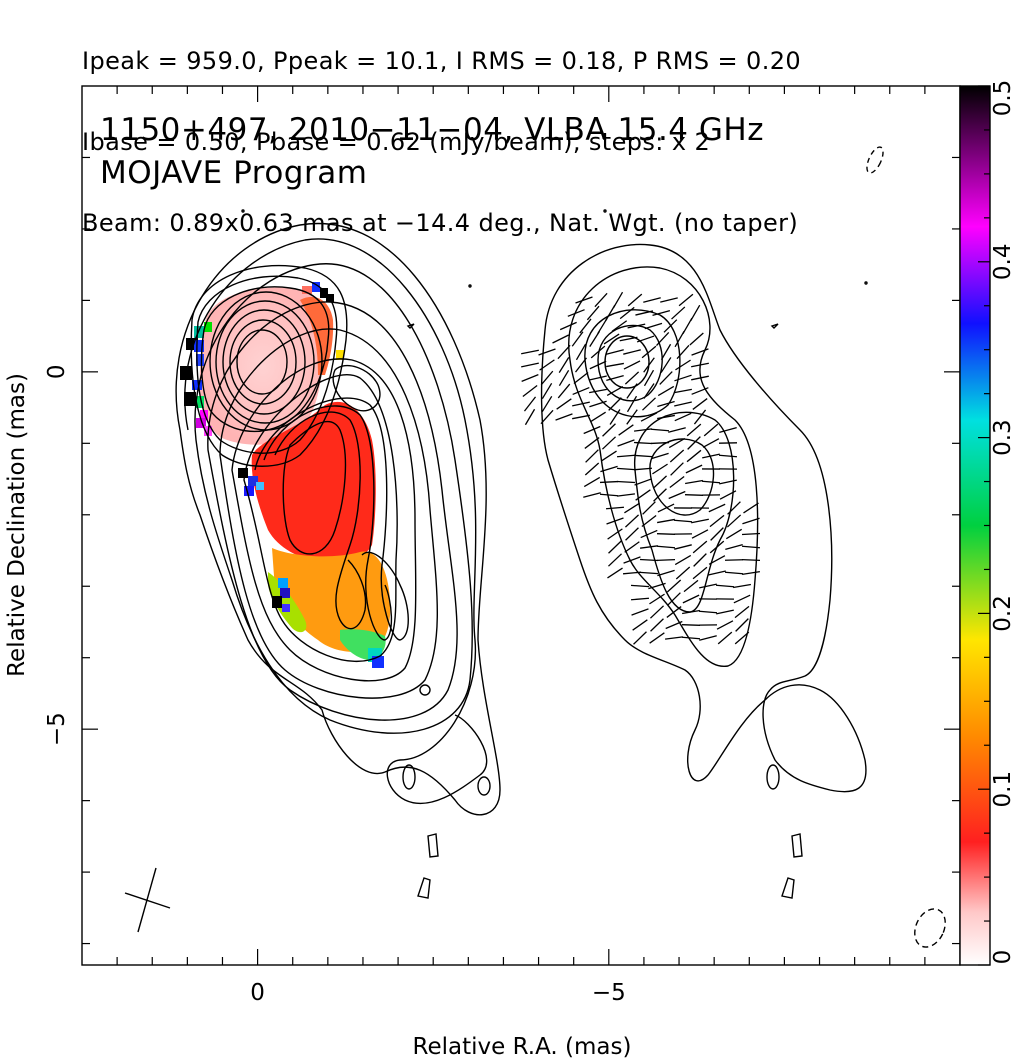 The image size is (1021, 1060). Describe the element at coordinates (1003, 613) in the screenshot. I see `colorbar-tick-label: 0.2` at that location.